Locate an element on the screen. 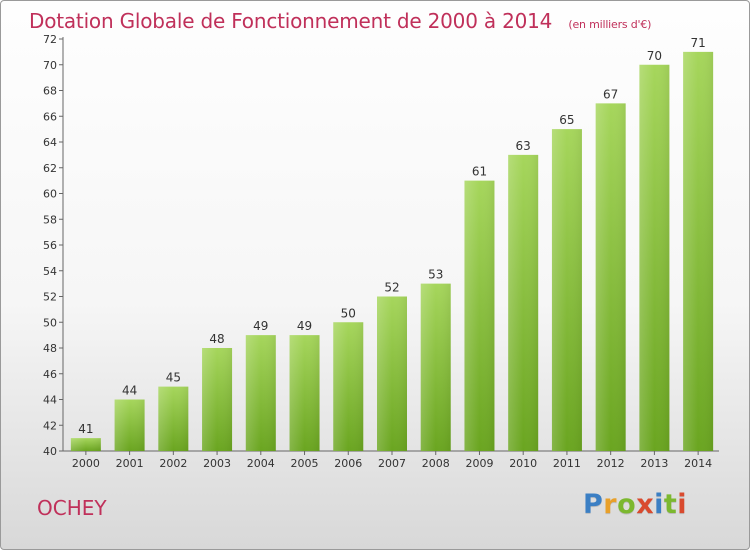 This screenshot has height=550, width=750. bar-shine-2006 is located at coordinates (348, 386).